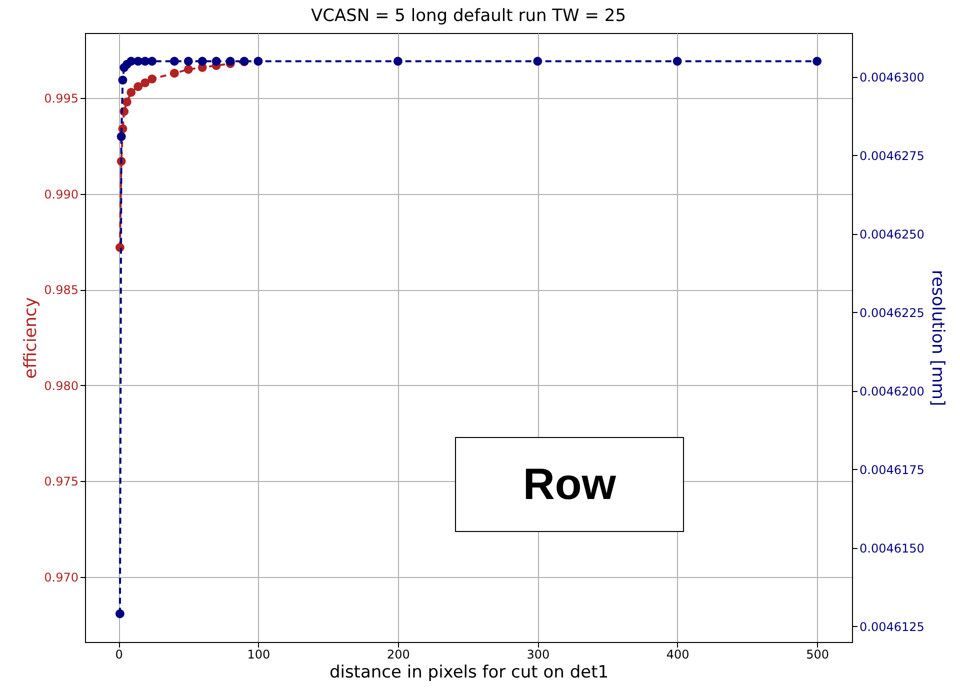 The image size is (960, 692). Describe the element at coordinates (892, 548) in the screenshot. I see `y2-tick-label: 0.0046150` at that location.